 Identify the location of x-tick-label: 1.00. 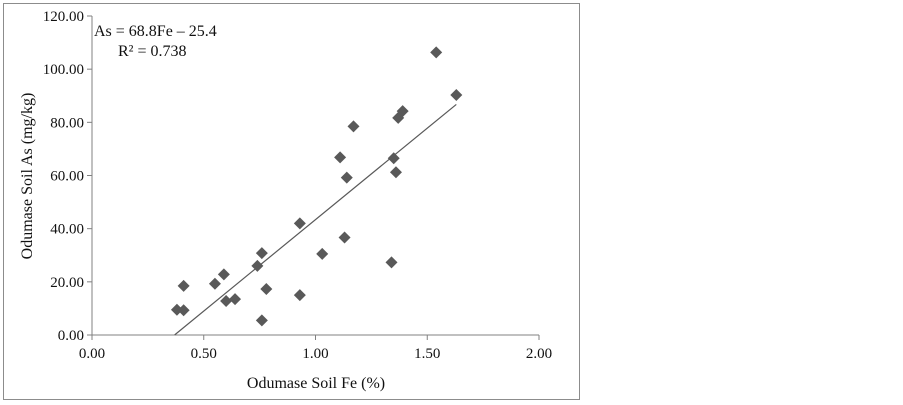
(315, 354).